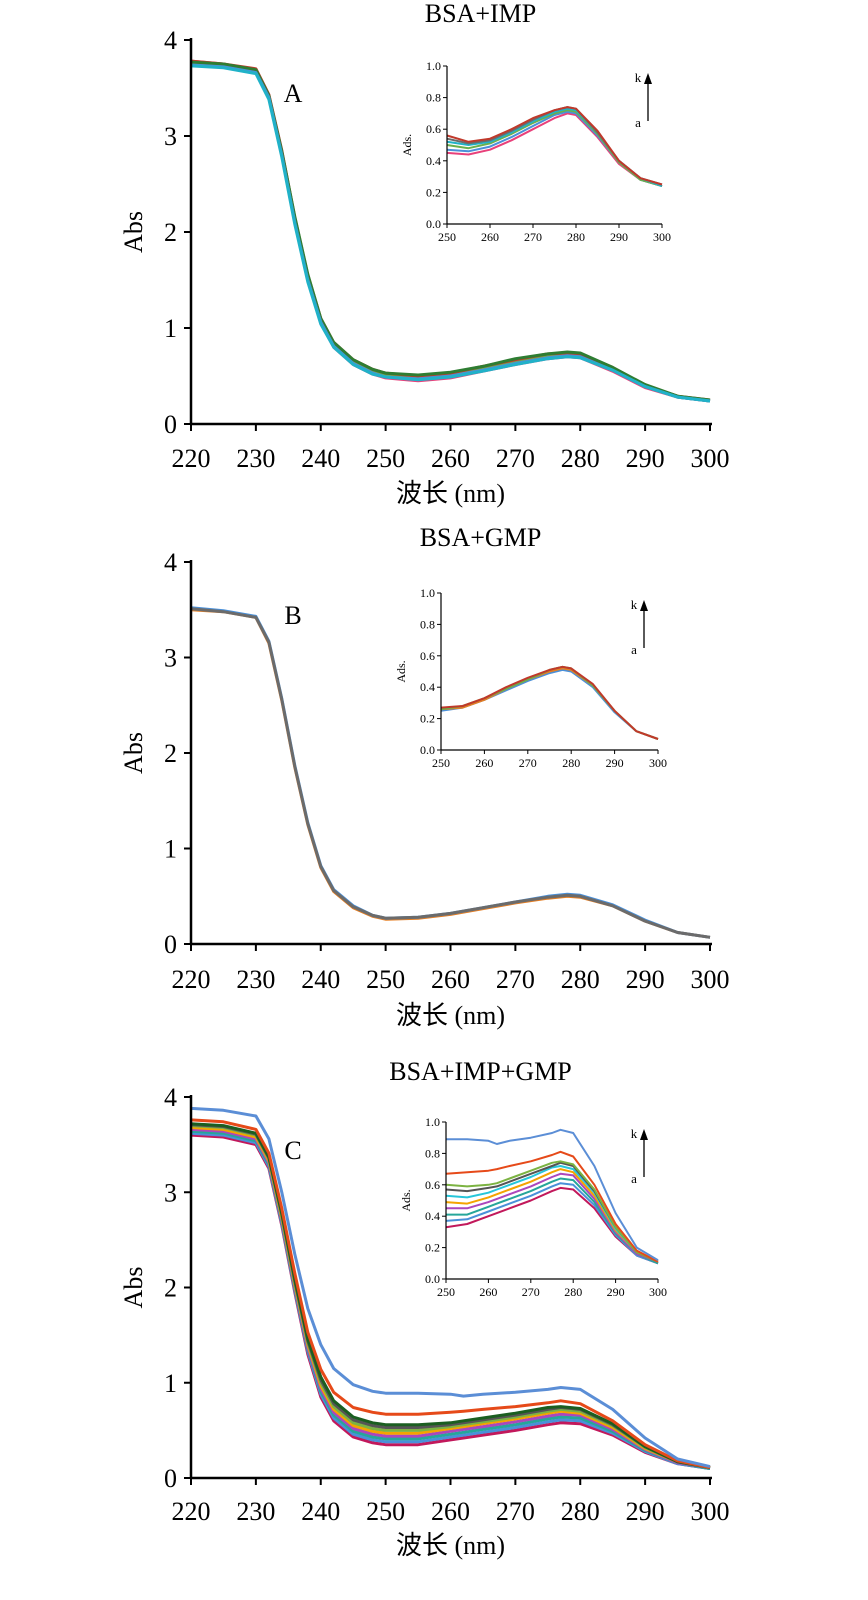 The width and height of the screenshot is (868, 1600). Describe the element at coordinates (480, 1071) in the screenshot. I see `chart-title: BSA+IMP+GMP` at that location.